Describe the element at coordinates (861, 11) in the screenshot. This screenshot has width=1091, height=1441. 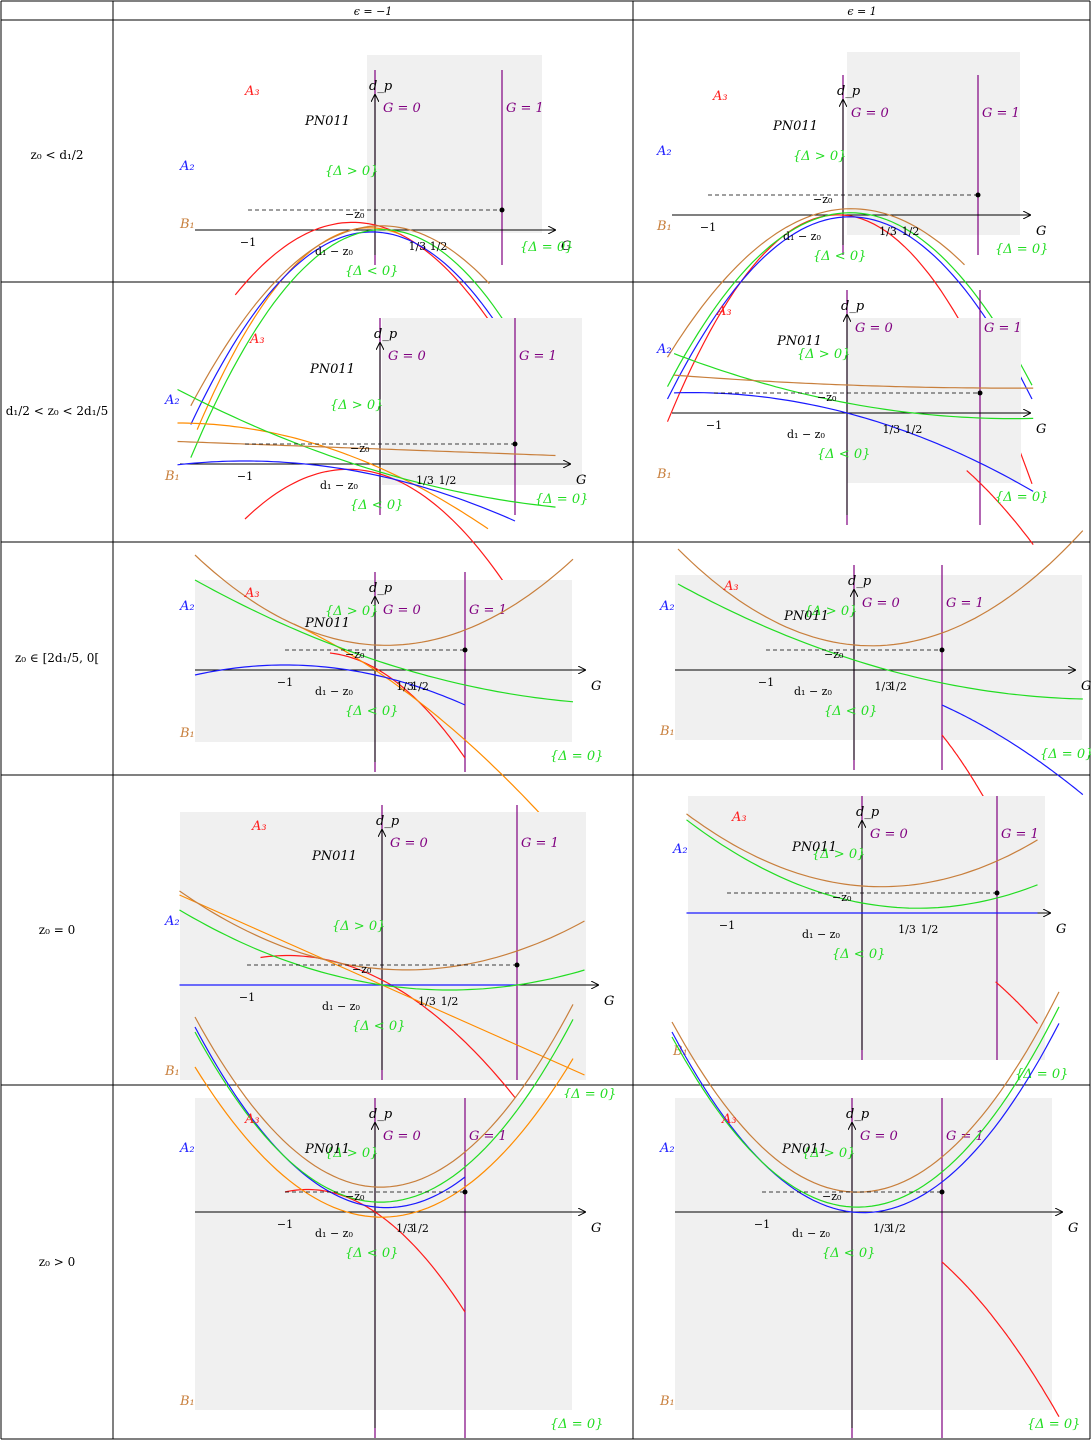
I see `header-eps-plus1: ϵ = 1` at that location.